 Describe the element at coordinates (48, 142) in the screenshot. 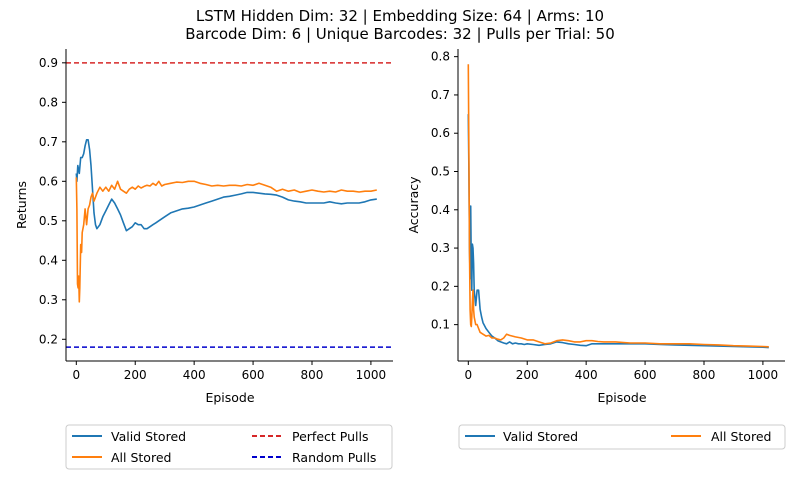

I see `returns-y-tick-label: 0.7` at that location.